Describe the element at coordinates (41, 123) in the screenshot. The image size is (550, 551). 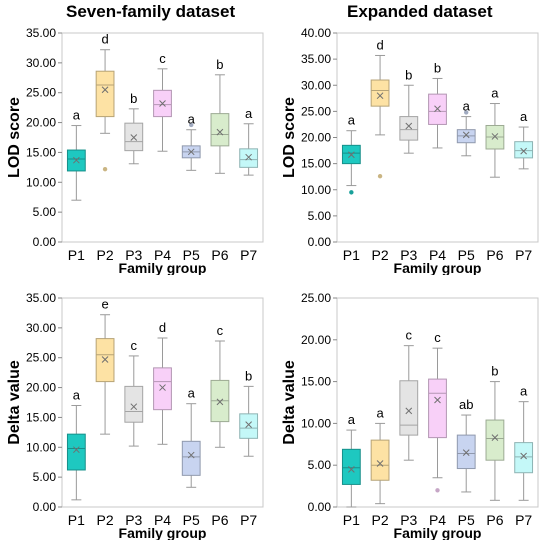
I see `y-tick-label: 20.00` at that location.